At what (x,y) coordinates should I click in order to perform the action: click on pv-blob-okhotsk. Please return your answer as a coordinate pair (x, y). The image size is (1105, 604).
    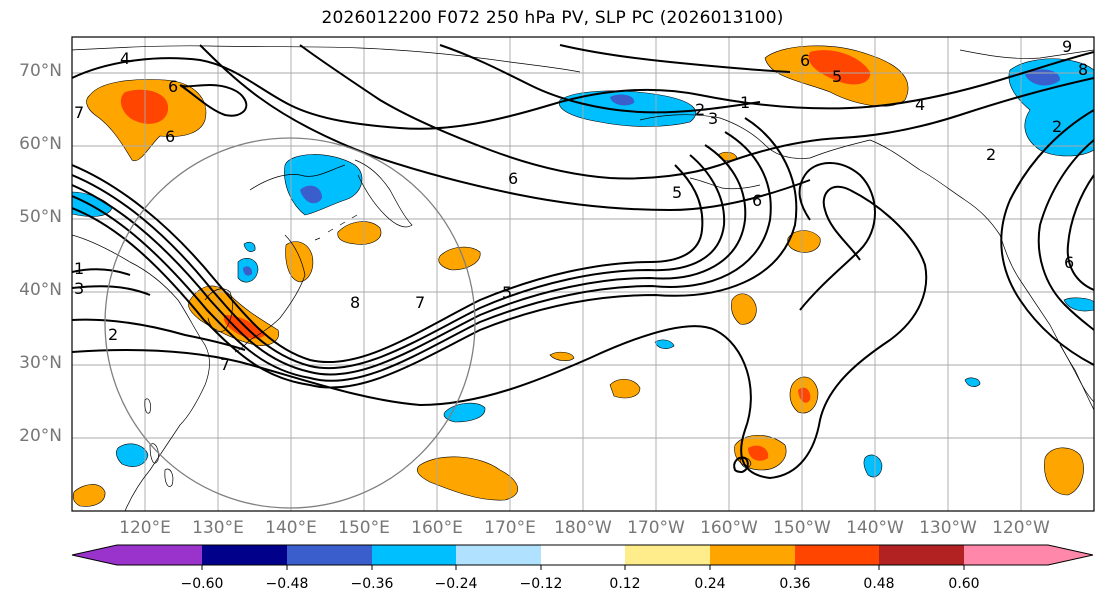
    Looking at the image, I should click on (323, 185).